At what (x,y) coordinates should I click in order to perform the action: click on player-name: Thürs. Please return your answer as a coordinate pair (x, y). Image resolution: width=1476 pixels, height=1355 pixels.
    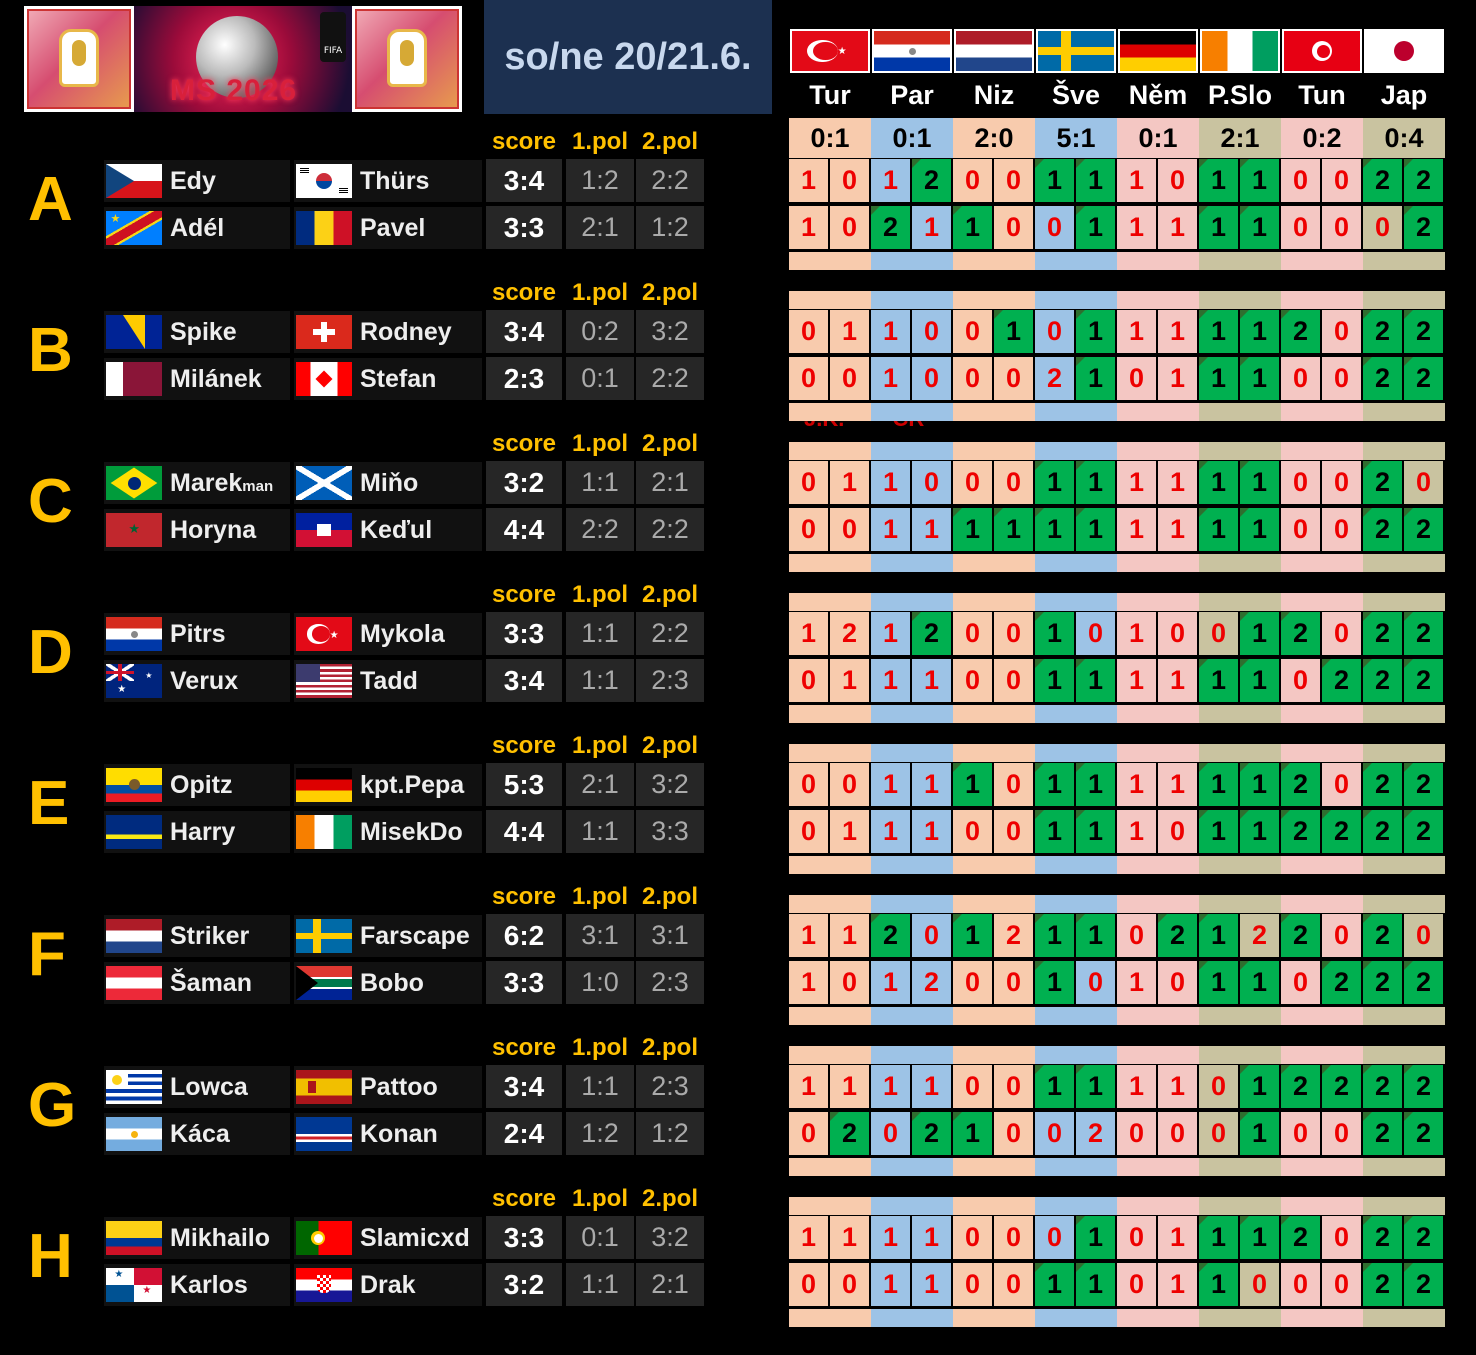
    Looking at the image, I should click on (395, 180).